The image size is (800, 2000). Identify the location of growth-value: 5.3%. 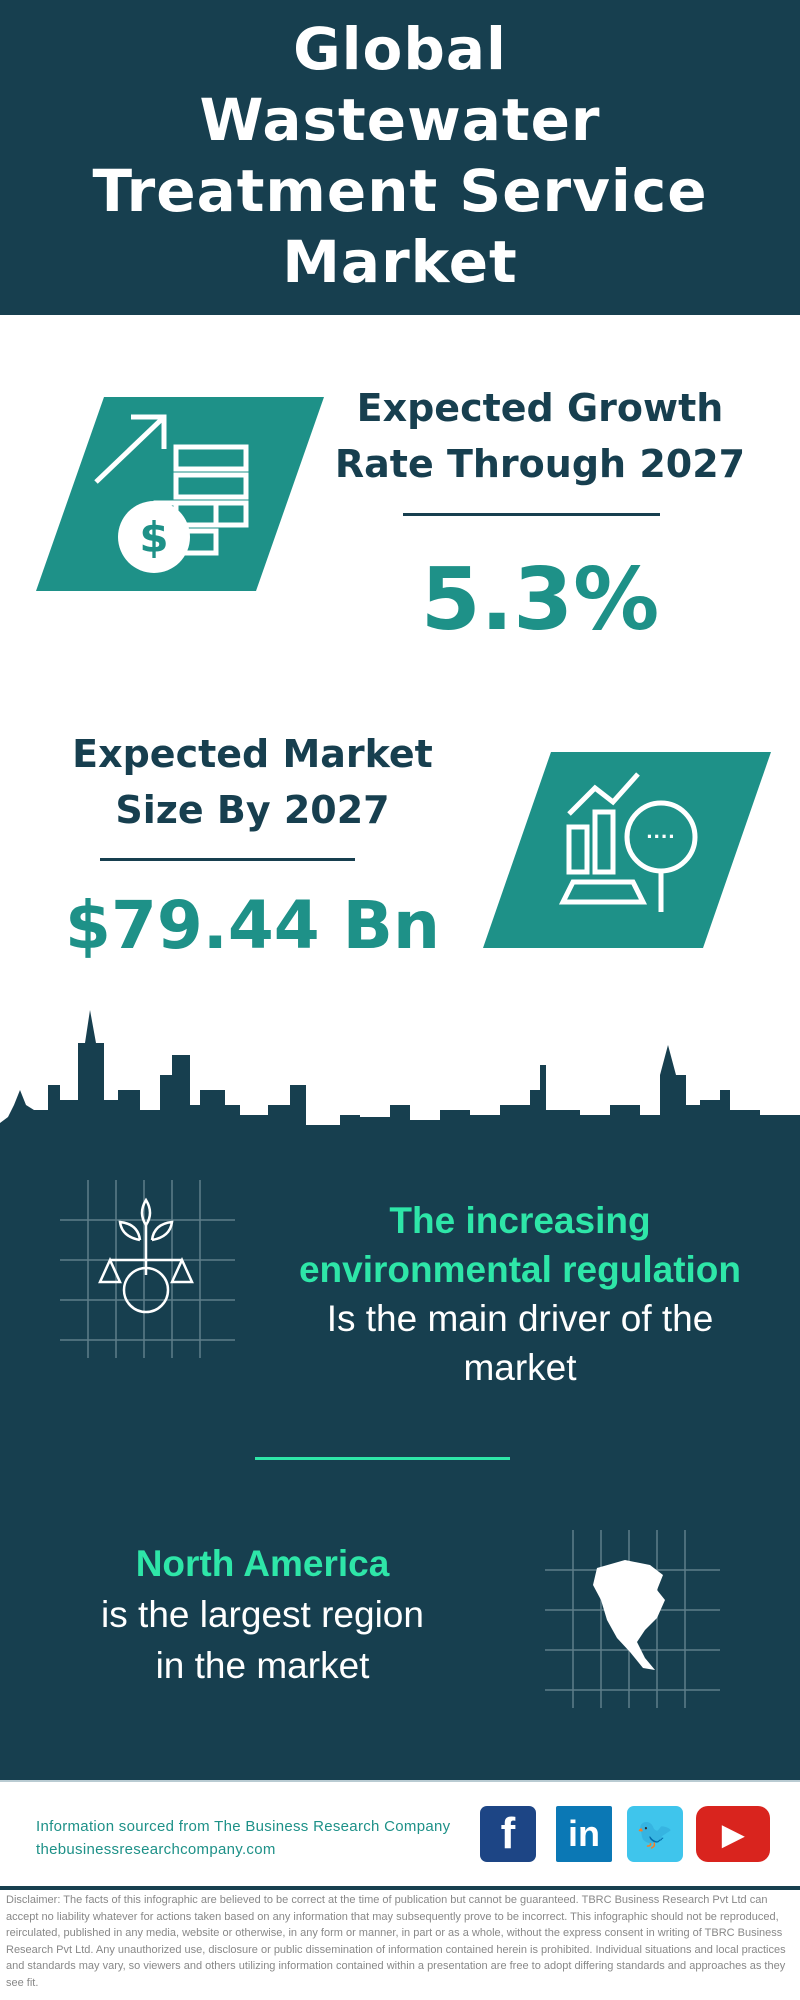
(540, 600).